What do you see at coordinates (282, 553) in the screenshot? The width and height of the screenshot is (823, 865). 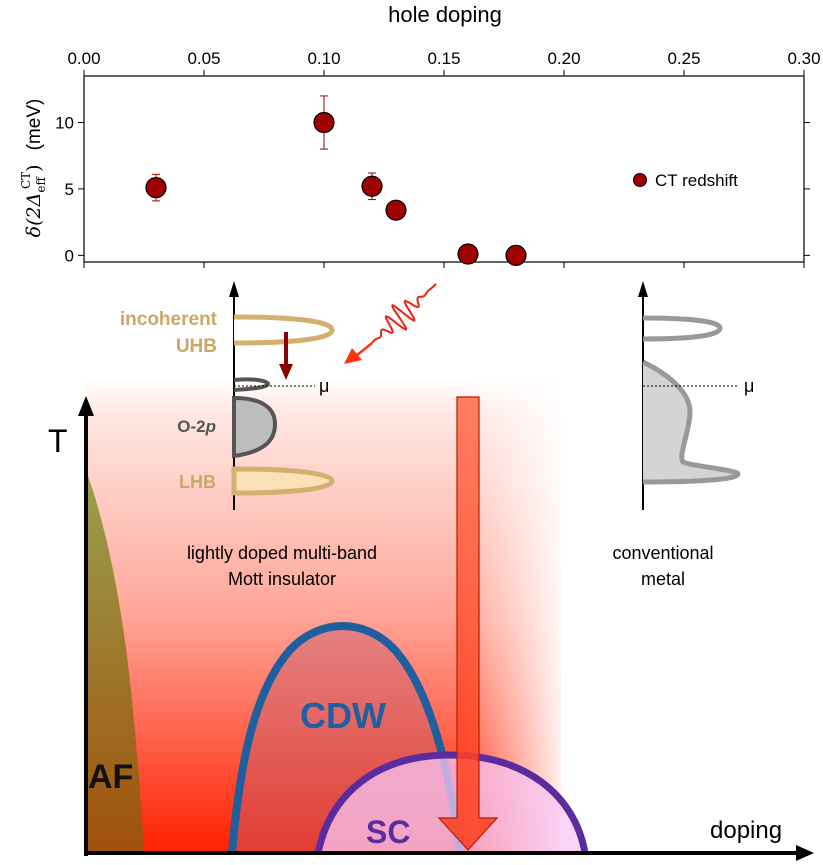 I see `left-caption-line1: lightly doped multi-band` at bounding box center [282, 553].